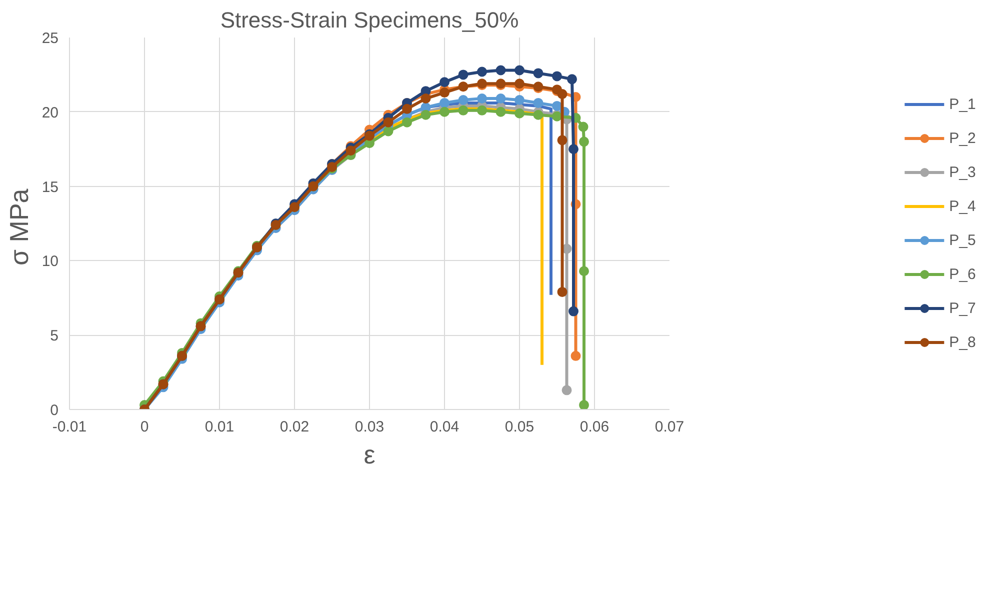  What do you see at coordinates (369, 20) in the screenshot?
I see `chart-title: Stress-Strain Specimens_50%` at bounding box center [369, 20].